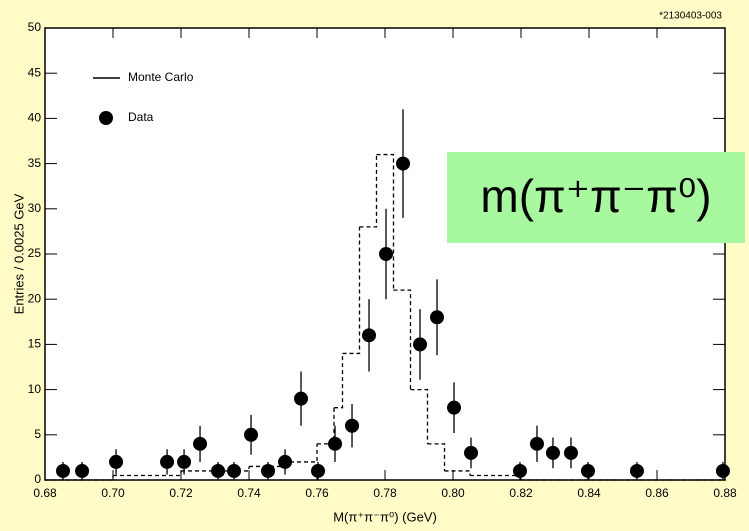  Describe the element at coordinates (45, 493) in the screenshot. I see `x-tick-label: 0.68` at that location.